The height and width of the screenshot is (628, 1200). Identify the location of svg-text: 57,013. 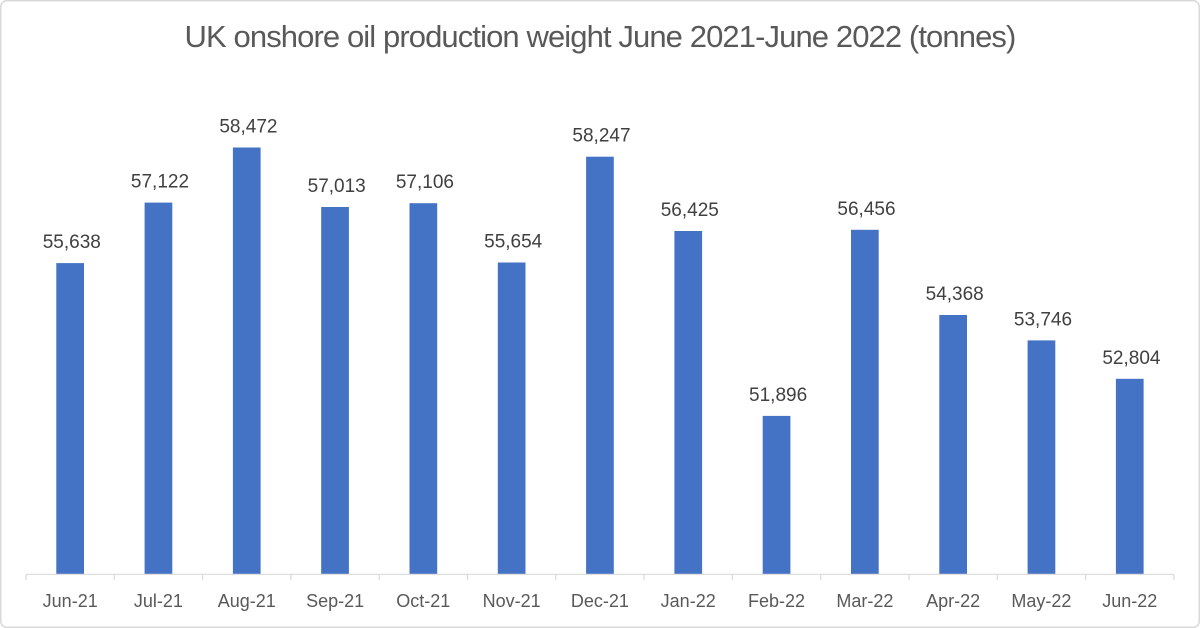
(337, 186).